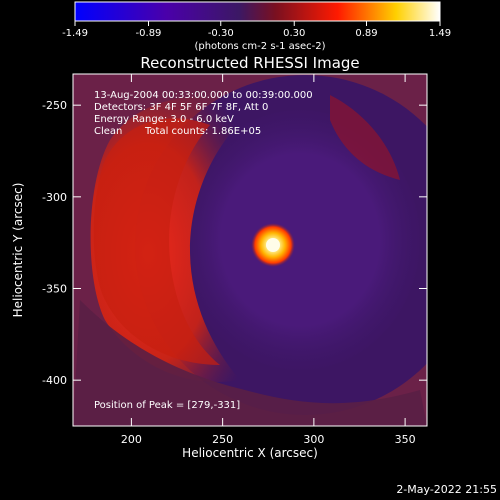 The height and width of the screenshot is (500, 500). What do you see at coordinates (313, 439) in the screenshot?
I see `x-tick-label-2: 300` at bounding box center [313, 439].